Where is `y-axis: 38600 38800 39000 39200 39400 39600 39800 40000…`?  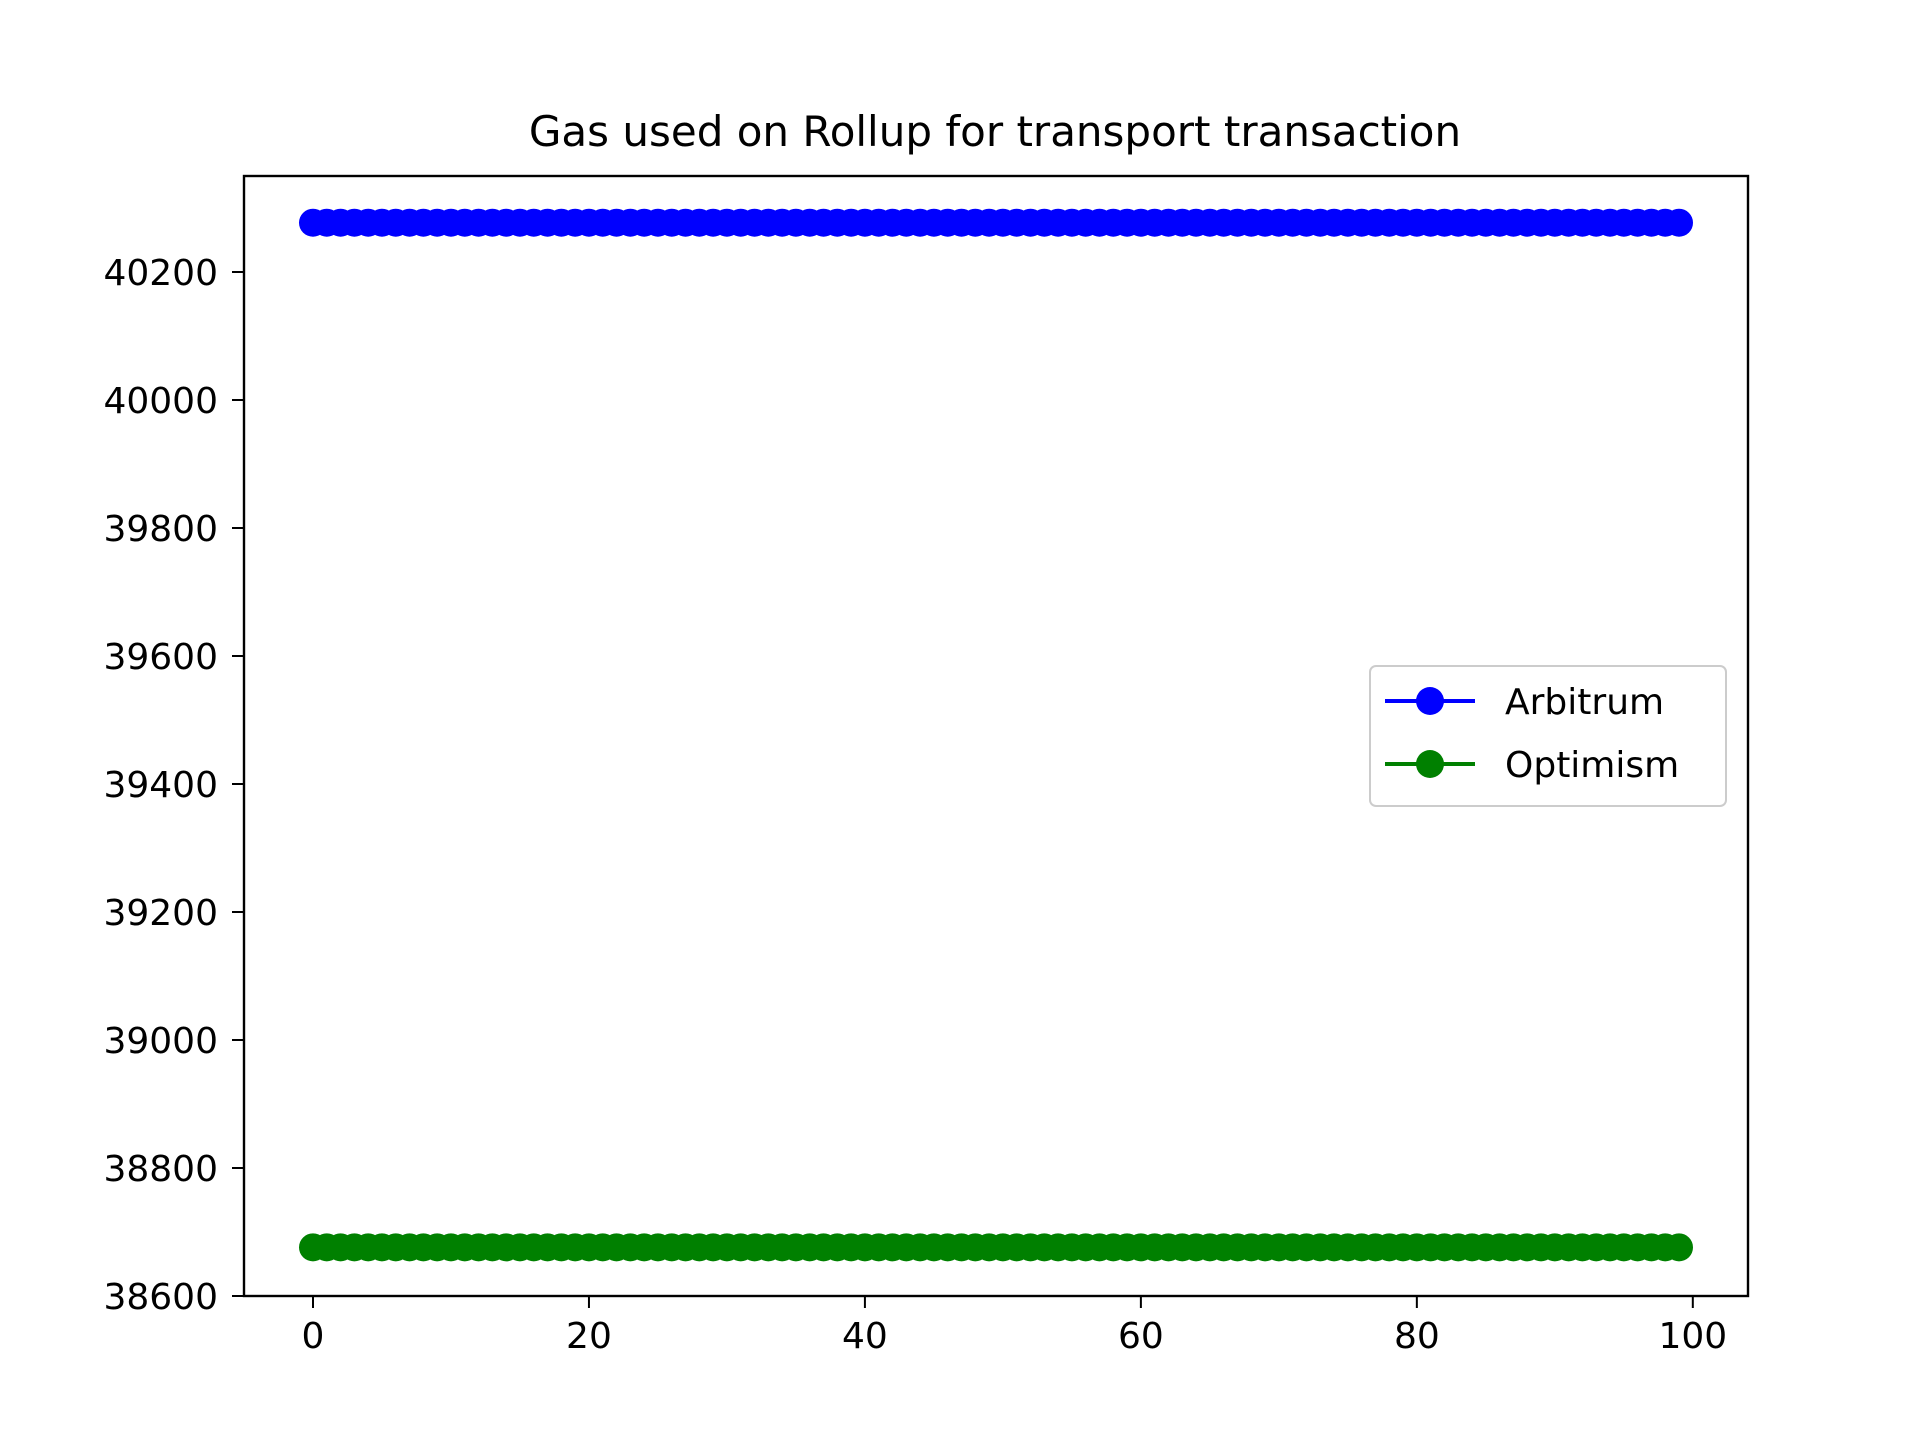 y-axis: 38600 38800 39000 39200 39400 39600 39800 40000… is located at coordinates (173, 785).